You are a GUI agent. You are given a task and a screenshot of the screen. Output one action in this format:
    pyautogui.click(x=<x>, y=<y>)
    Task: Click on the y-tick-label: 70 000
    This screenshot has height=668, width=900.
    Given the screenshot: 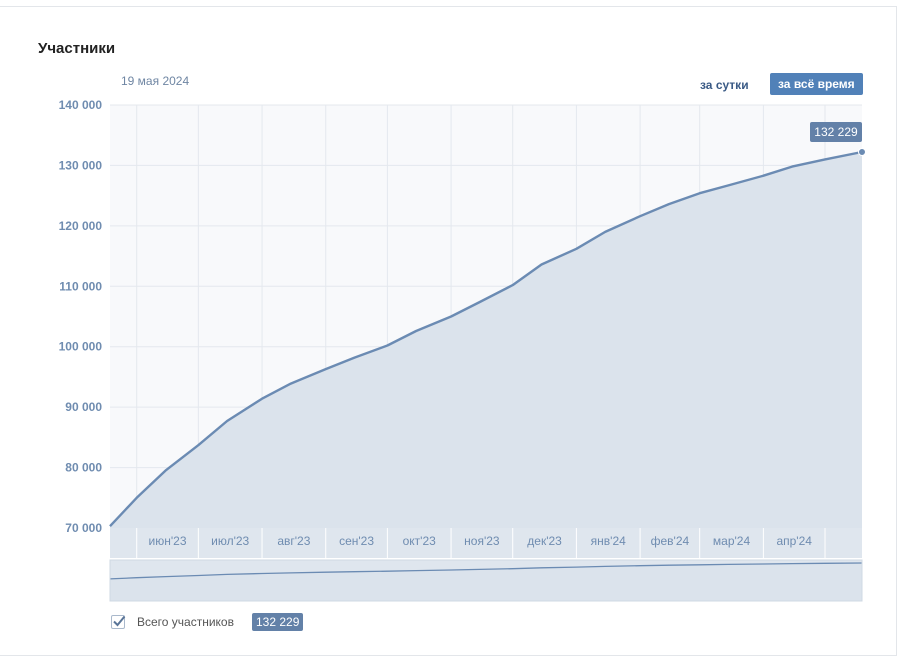 What is the action you would take?
    pyautogui.click(x=83, y=528)
    